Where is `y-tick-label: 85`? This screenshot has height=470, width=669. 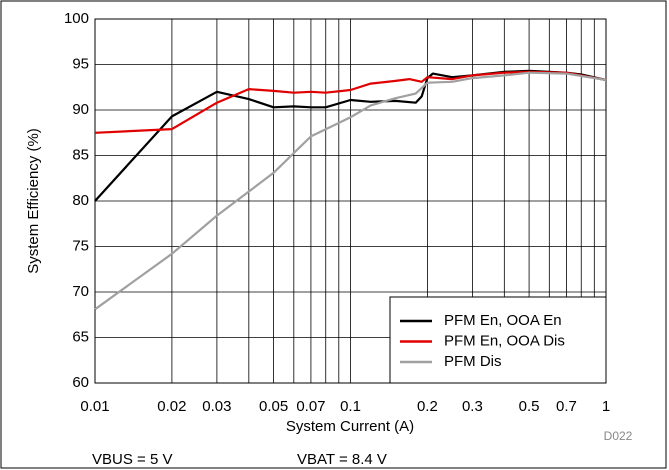
y-tick-label: 85 is located at coordinates (80, 154).